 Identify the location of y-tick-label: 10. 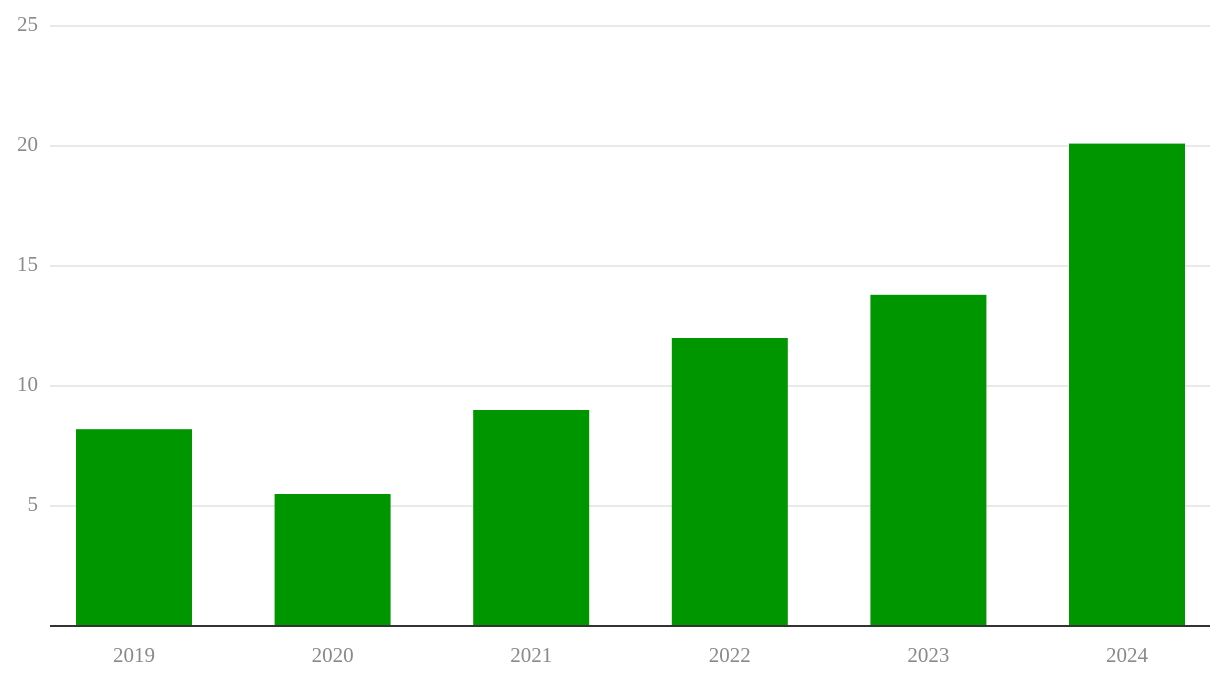
(27, 384).